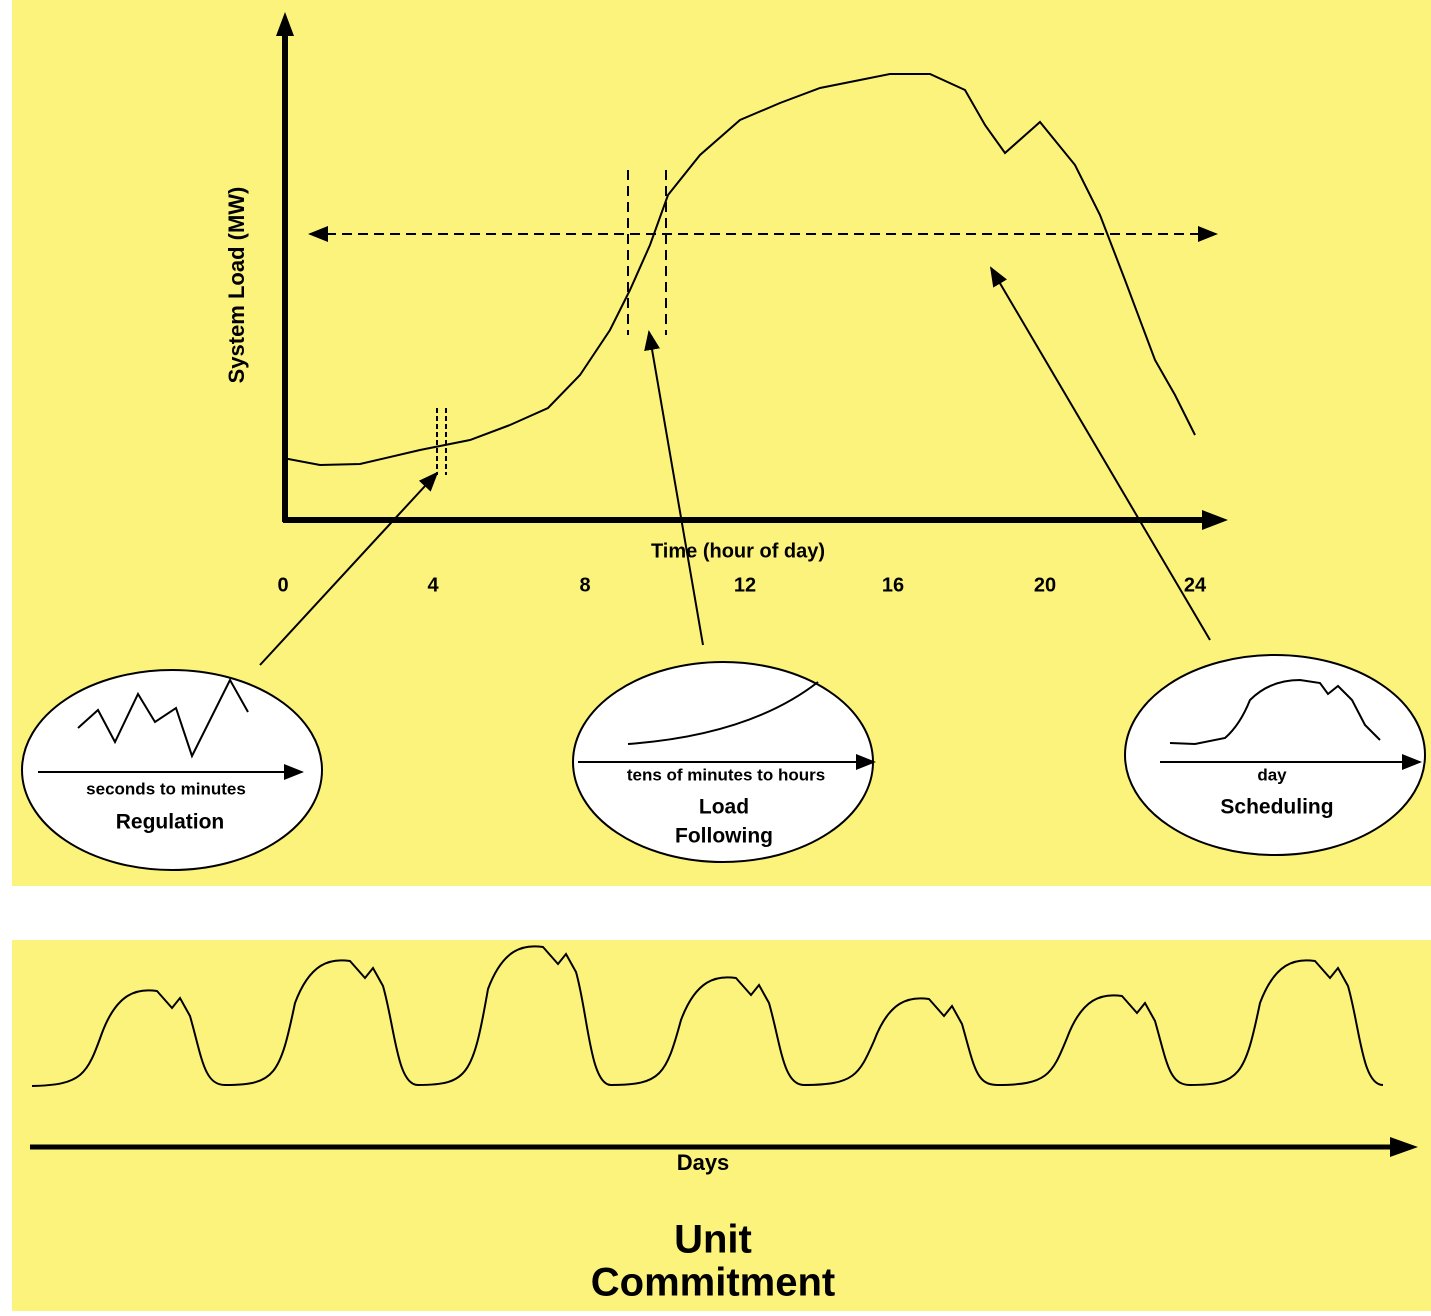 This screenshot has height=1316, width=1431. What do you see at coordinates (713, 1283) in the screenshot?
I see `bottom-title: Commitment` at bounding box center [713, 1283].